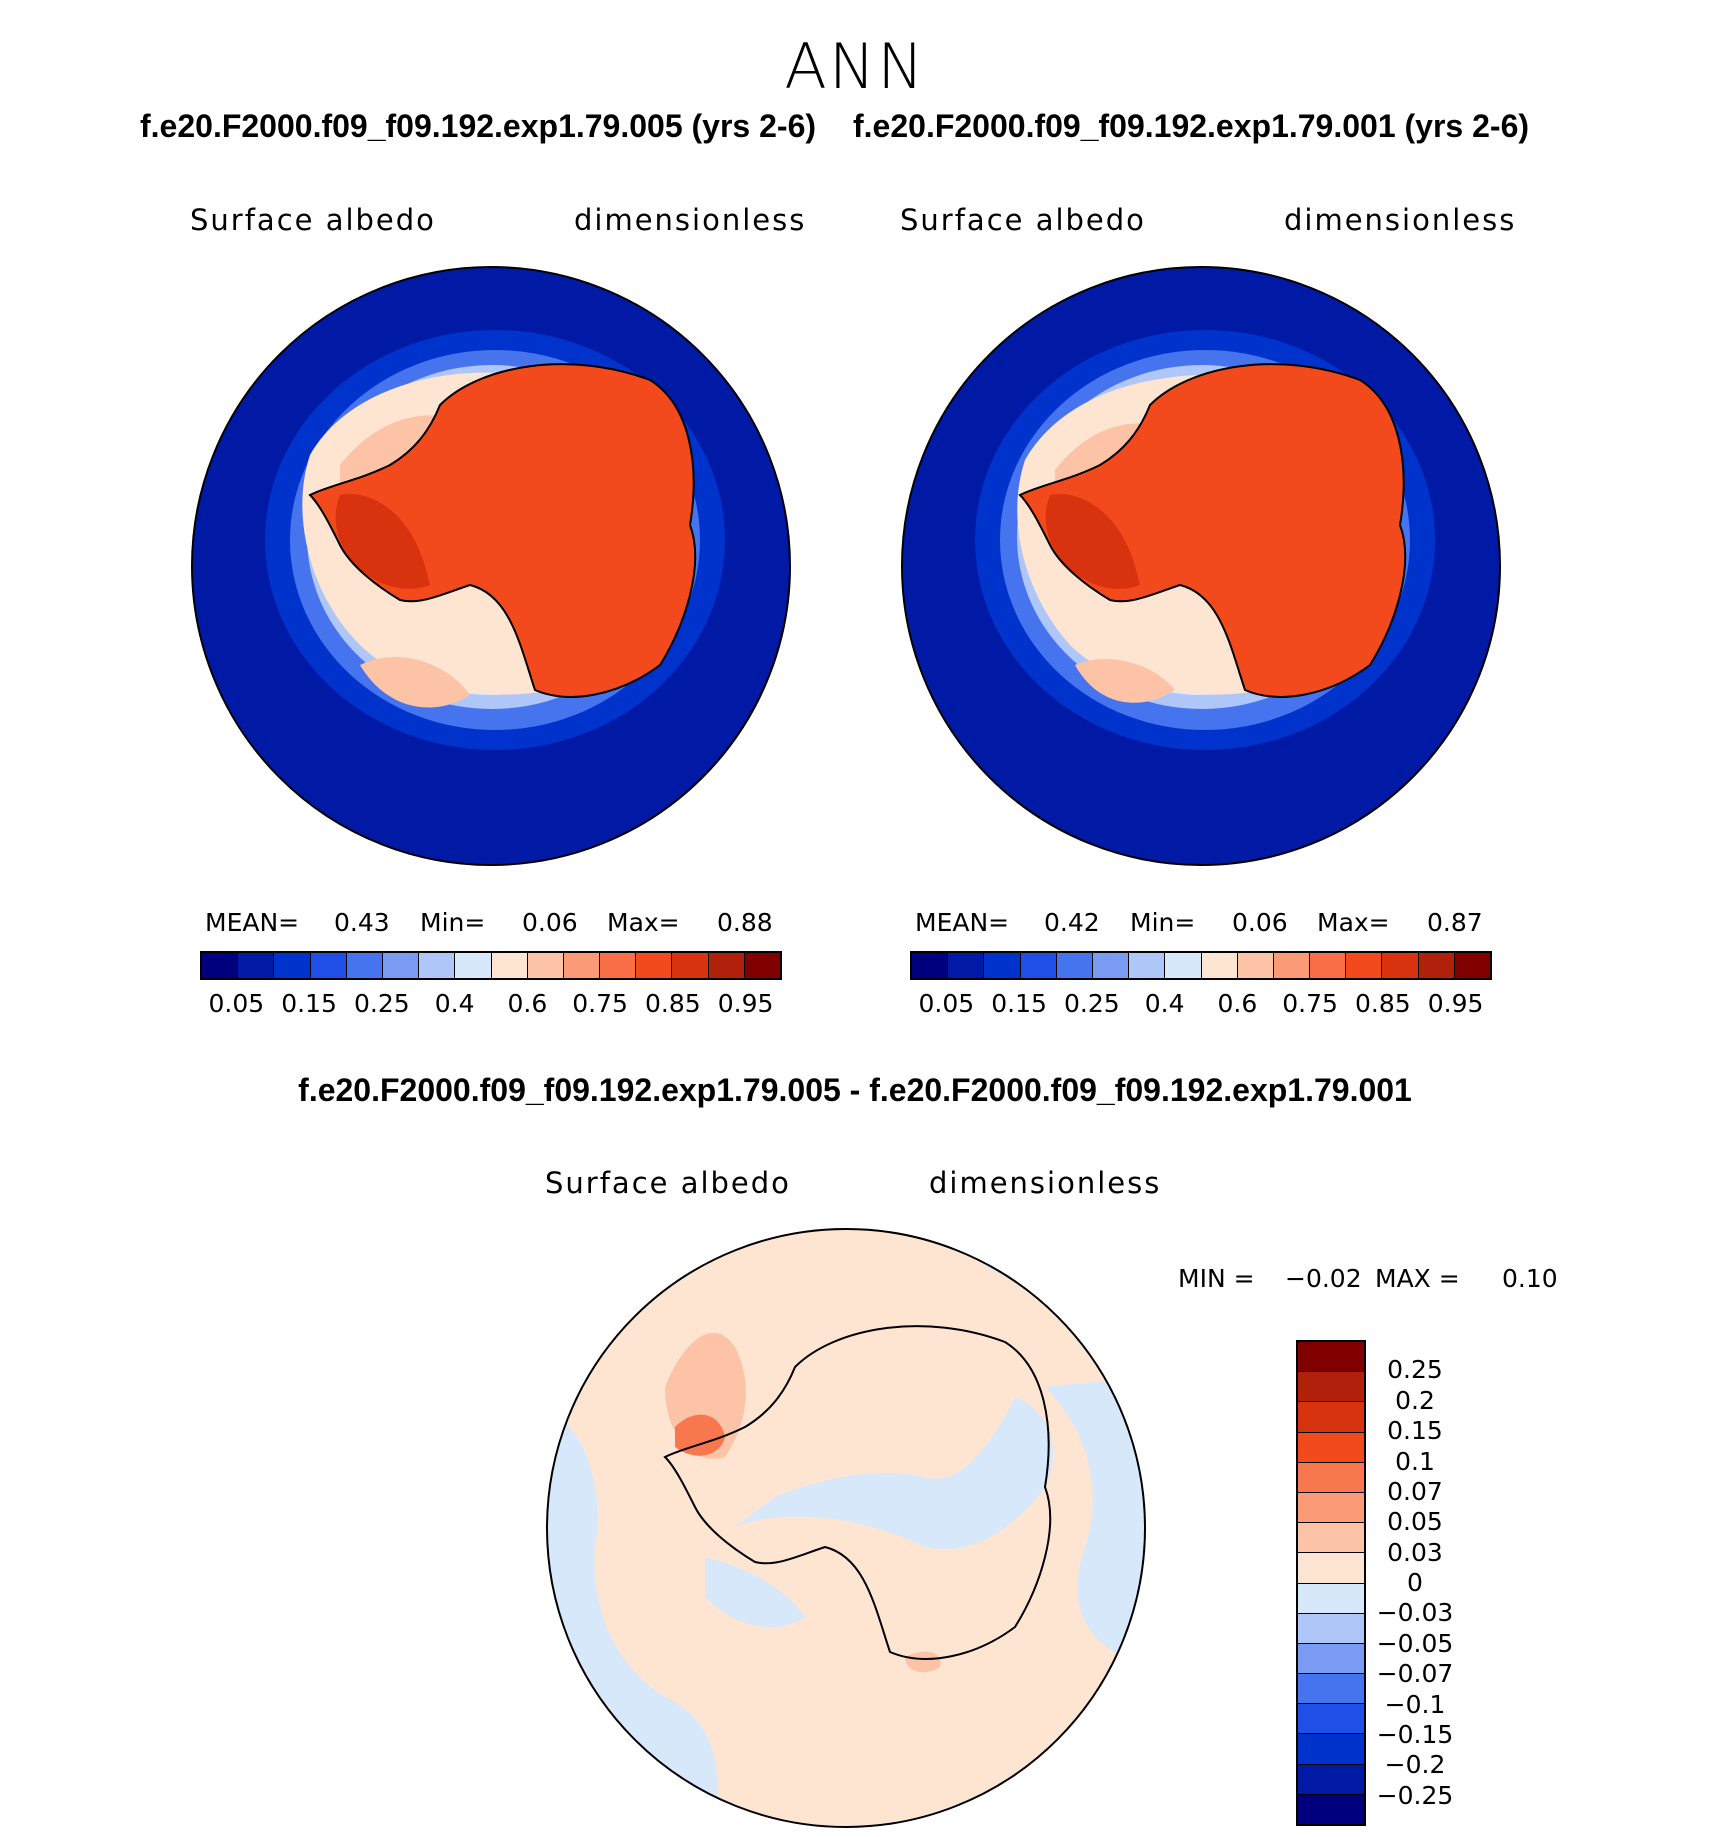 The image size is (1710, 1837). I want to click on diff-colorbar-tick-label: 0.15, so click(1415, 1431).